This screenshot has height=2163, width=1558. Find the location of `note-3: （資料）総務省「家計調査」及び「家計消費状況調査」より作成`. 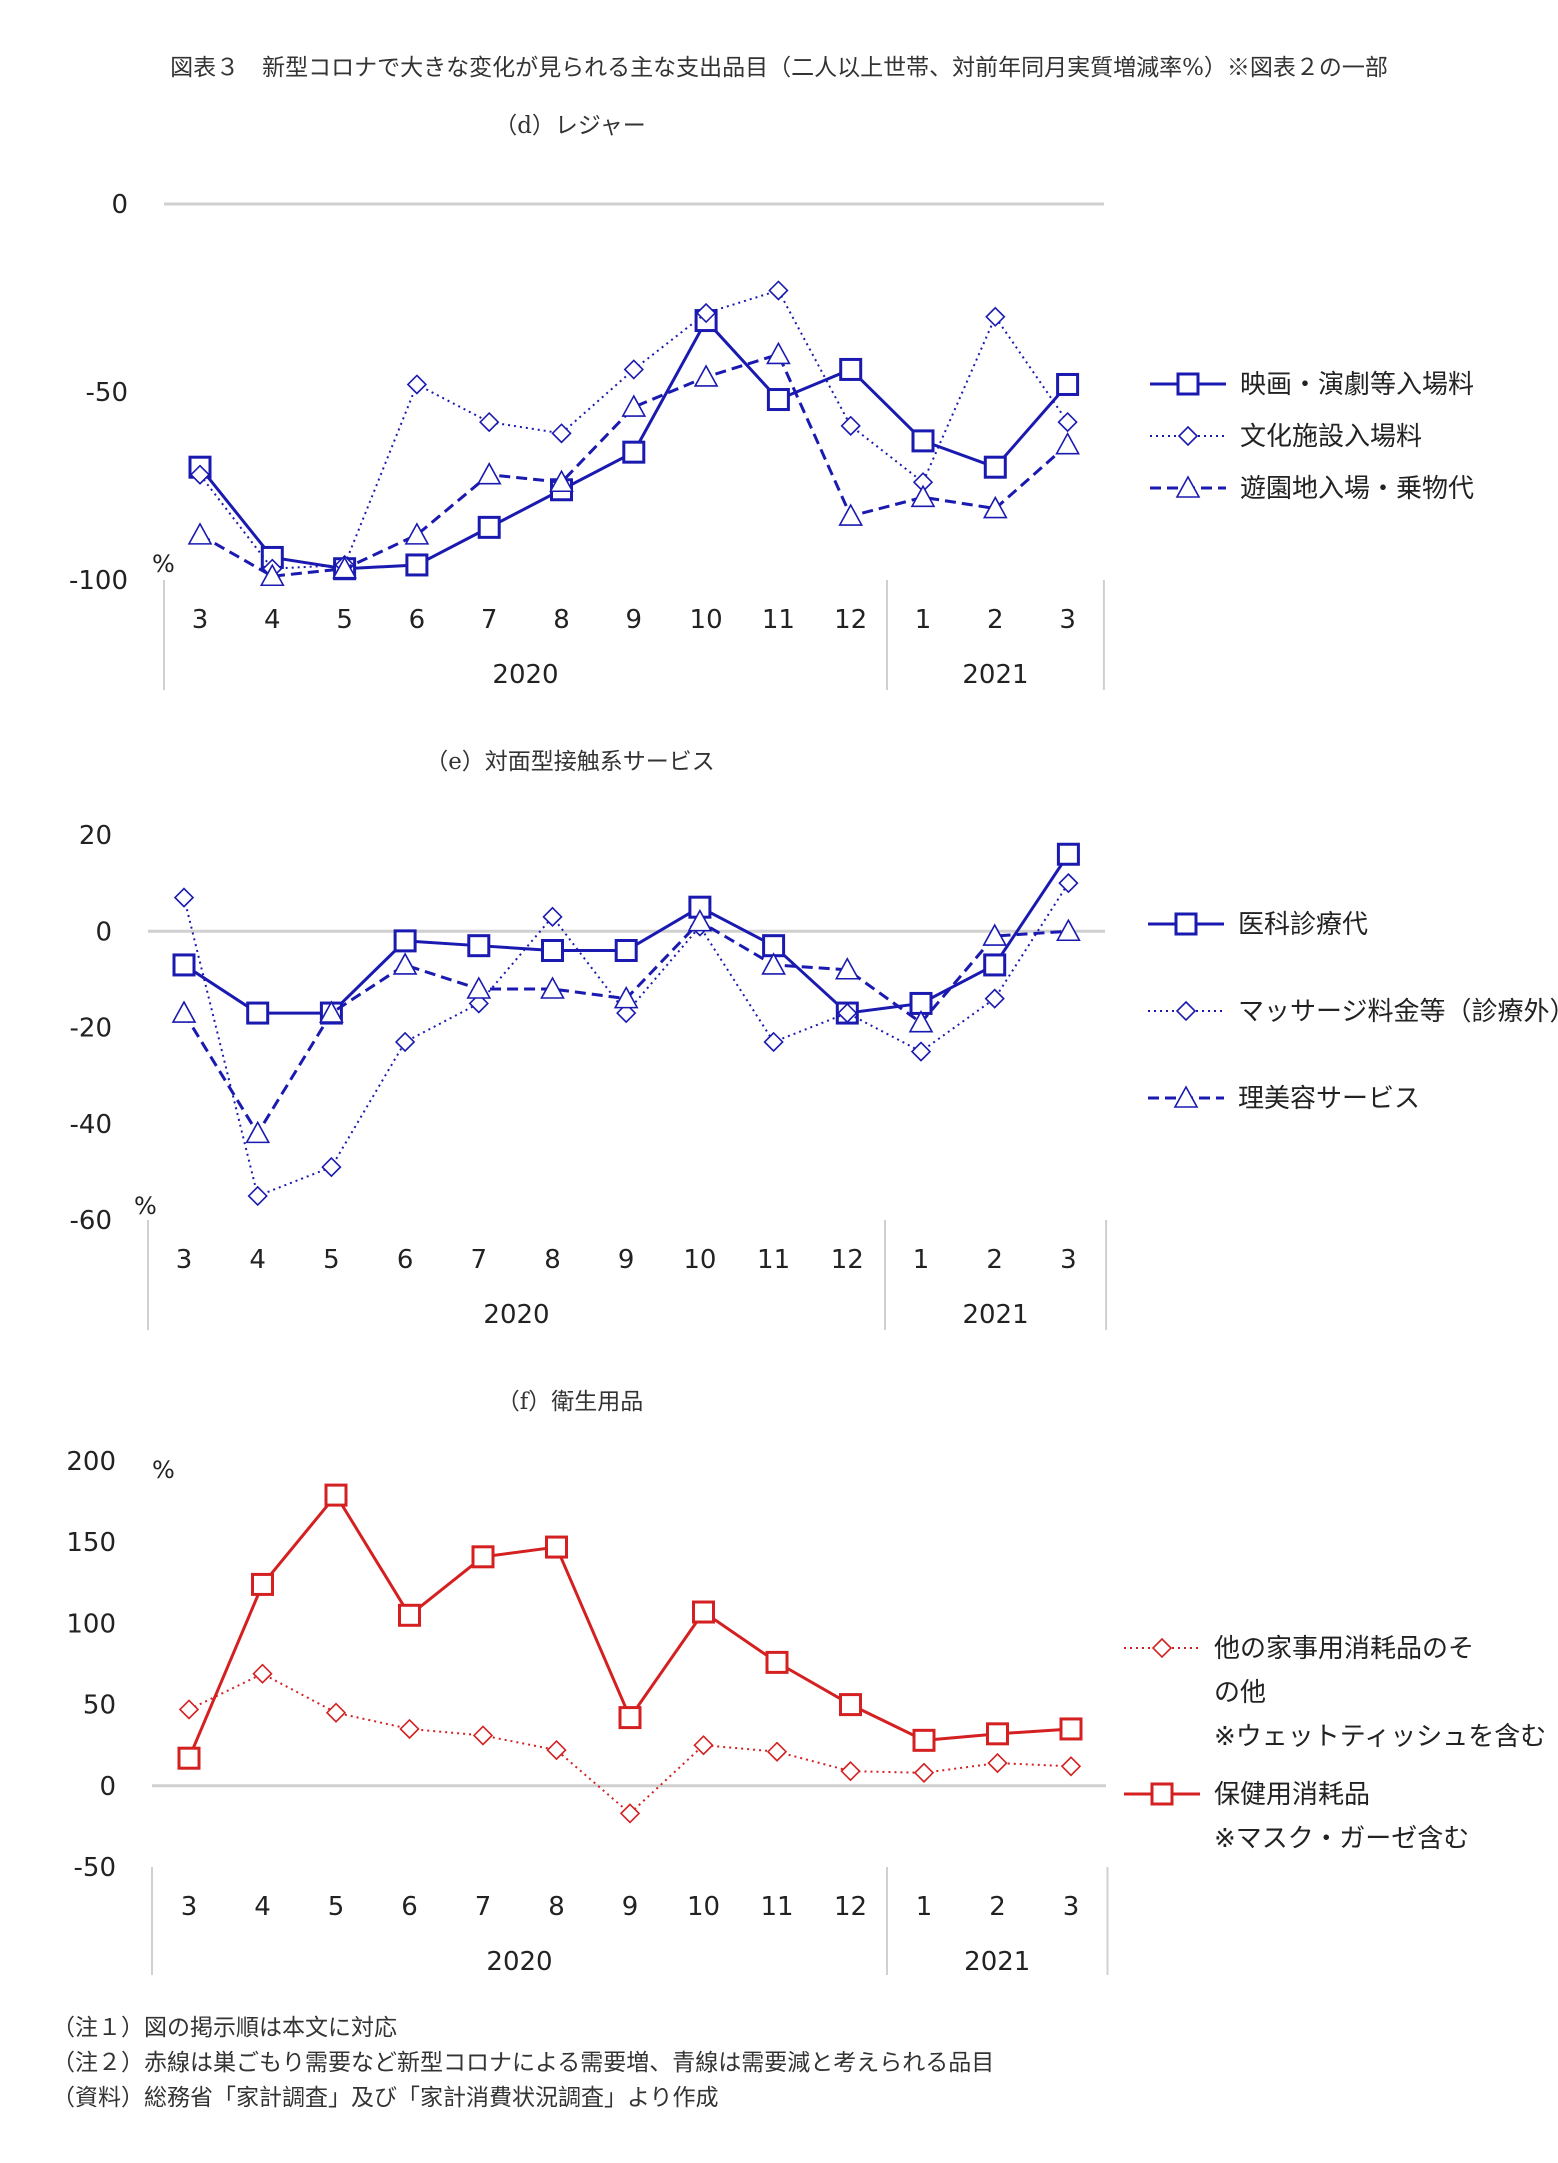

note-3: （資料）総務省「家計調査」及び「家計消費状況調査」より作成 is located at coordinates (385, 2098).